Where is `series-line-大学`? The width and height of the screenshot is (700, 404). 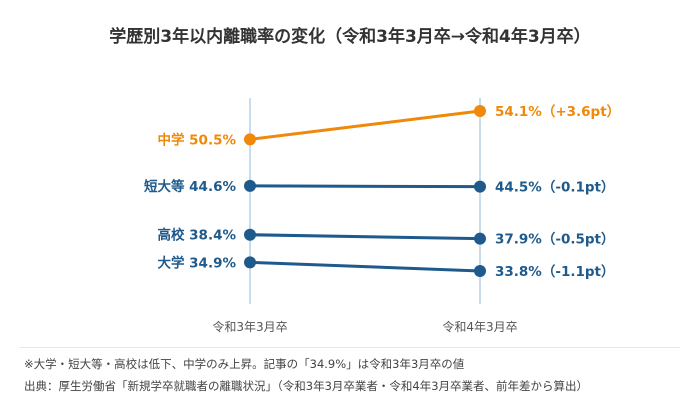
series-line-大学 is located at coordinates (365, 266).